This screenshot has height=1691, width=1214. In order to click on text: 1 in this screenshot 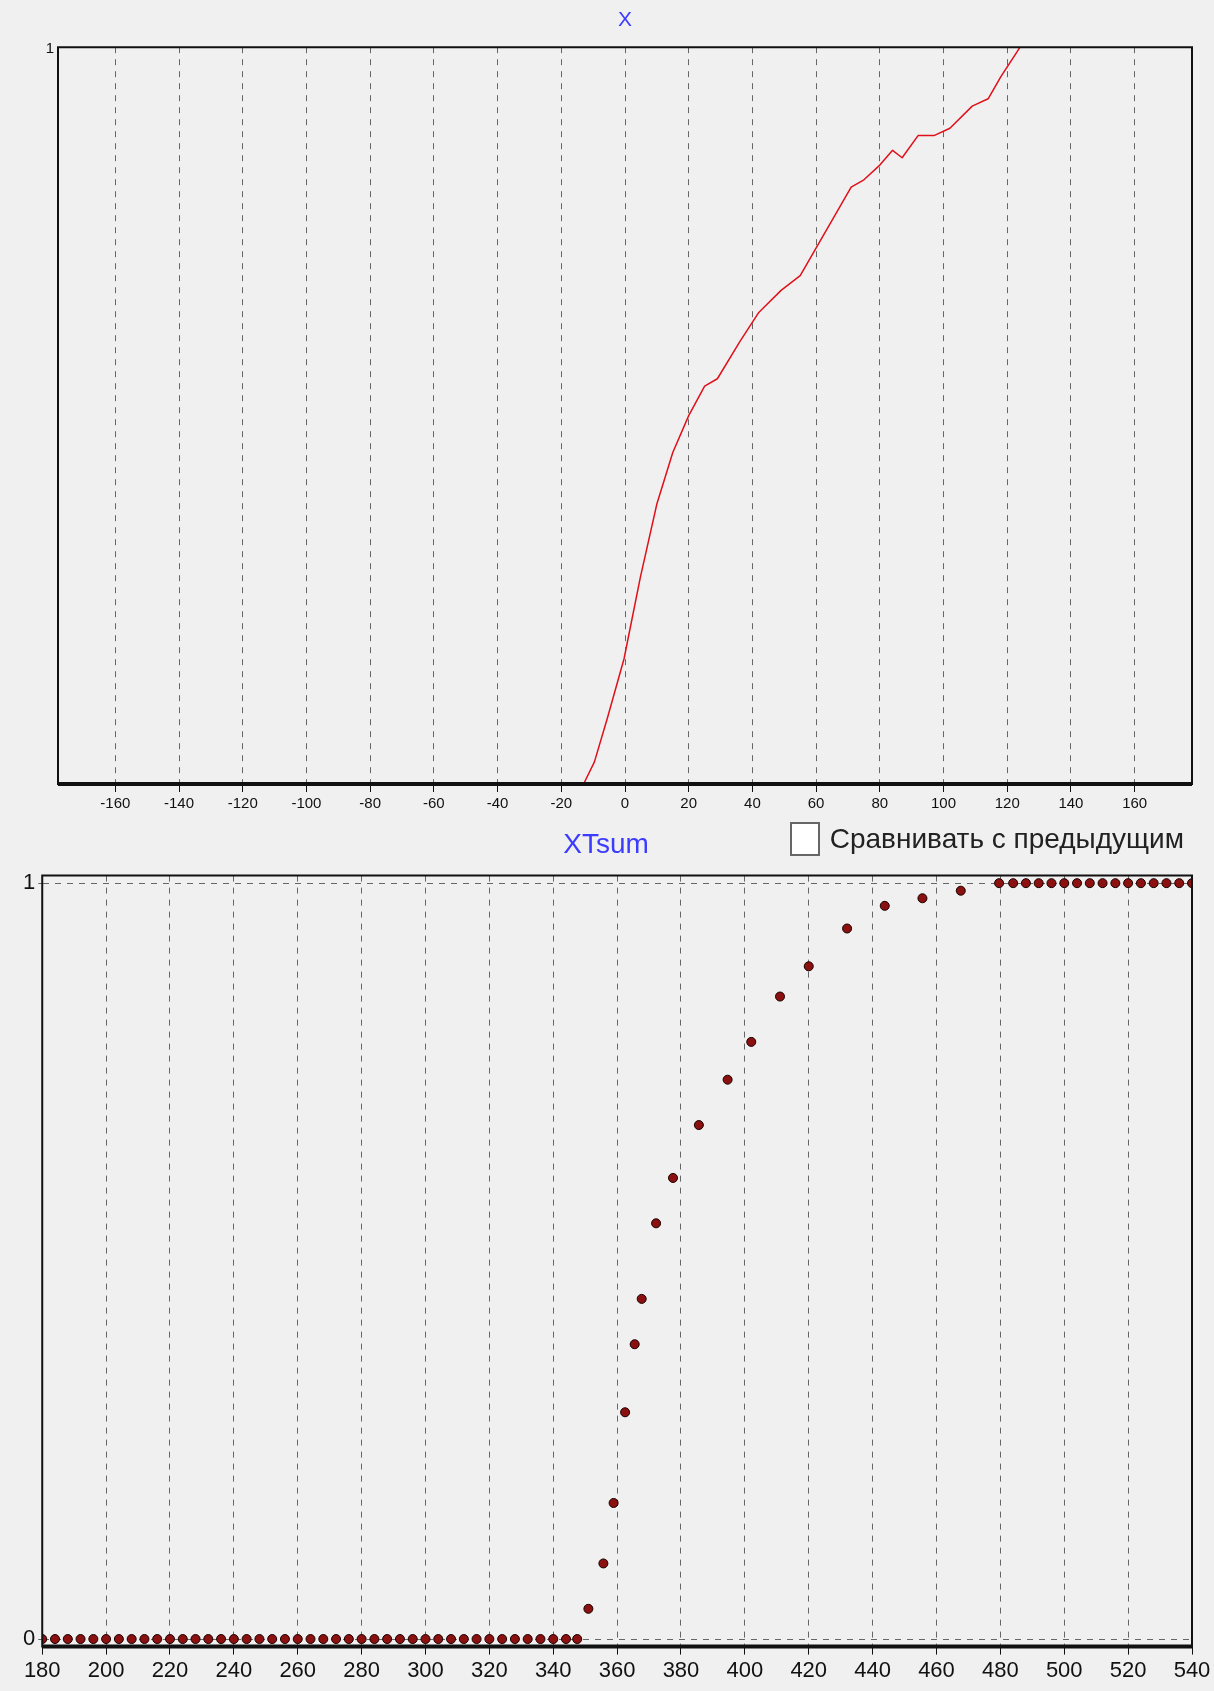, I will do `click(49, 48)`.